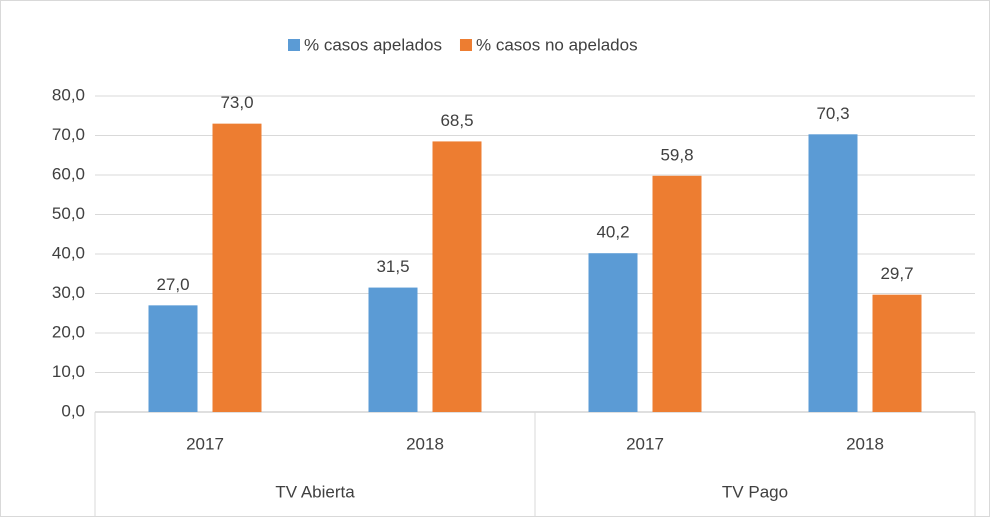  What do you see at coordinates (68, 173) in the screenshot?
I see `y-tick-label: 60,0` at bounding box center [68, 173].